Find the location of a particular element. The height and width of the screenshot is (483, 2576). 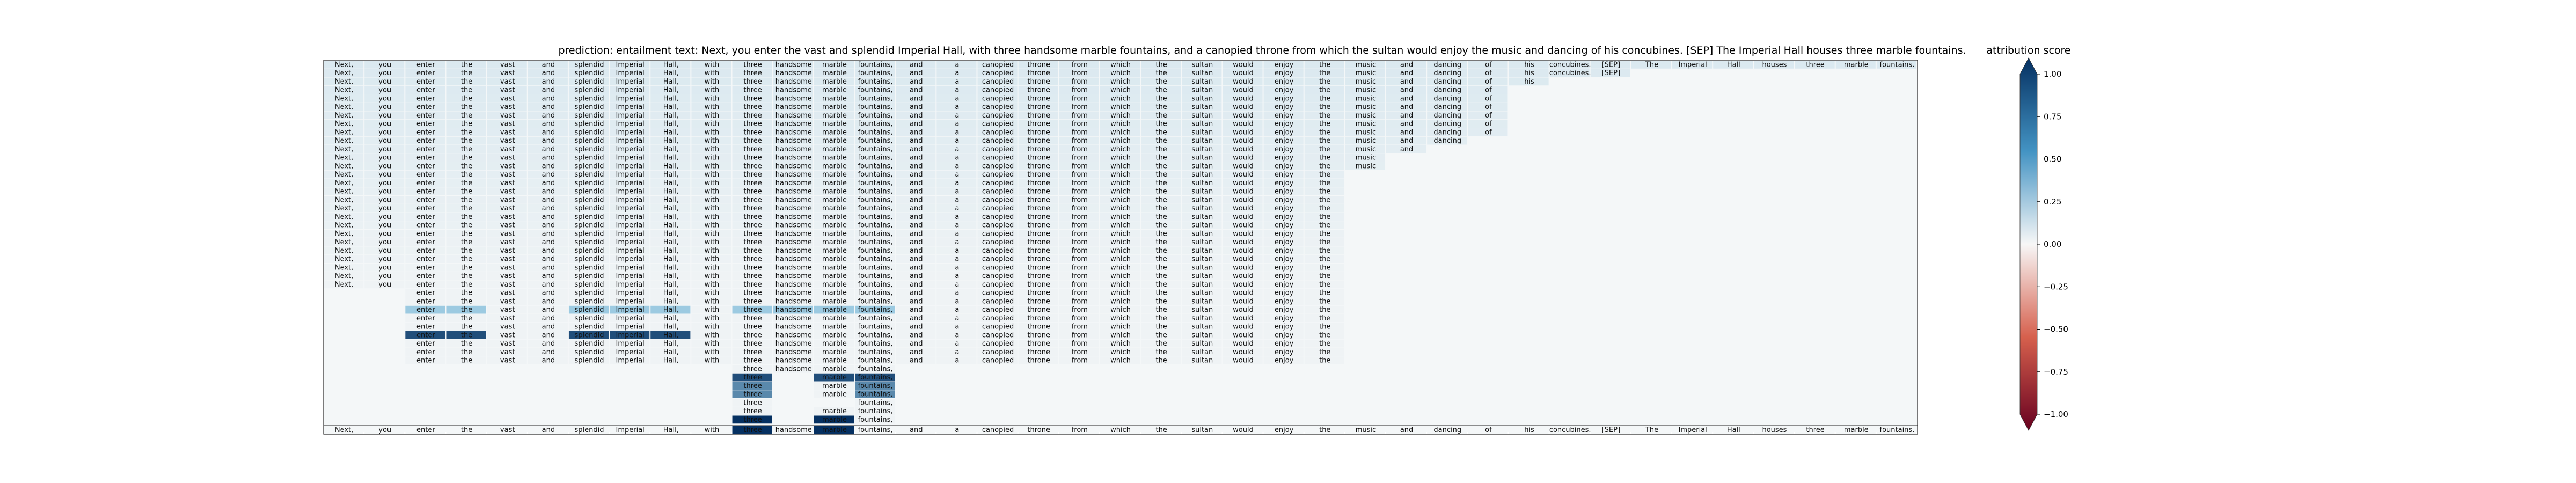

cell-token-label: fountains, is located at coordinates (875, 192).